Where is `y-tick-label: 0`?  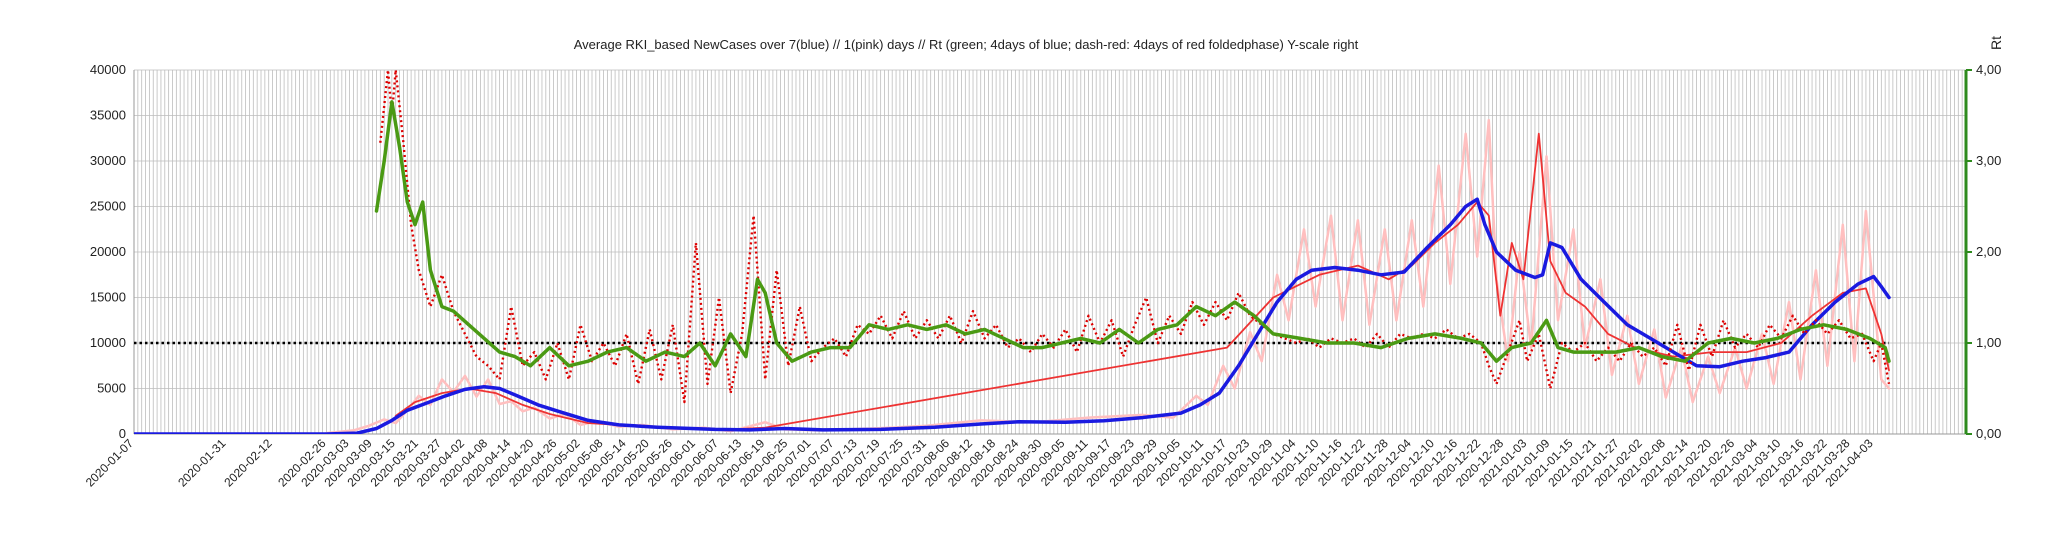 y-tick-label: 0 is located at coordinates (122, 433).